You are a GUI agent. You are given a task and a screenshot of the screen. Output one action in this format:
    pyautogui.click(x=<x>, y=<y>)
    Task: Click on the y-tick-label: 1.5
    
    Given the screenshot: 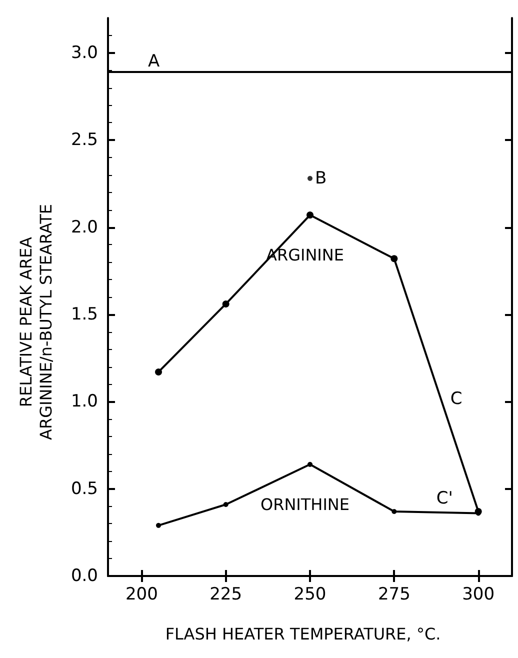 What is the action you would take?
    pyautogui.click(x=84, y=314)
    